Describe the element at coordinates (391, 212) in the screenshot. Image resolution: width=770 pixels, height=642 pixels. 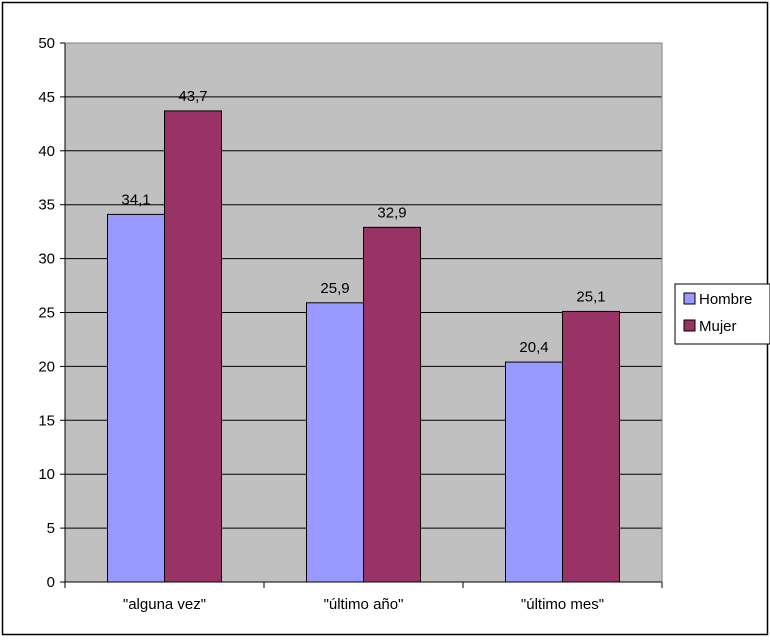
I see `data-label: 32,9` at that location.